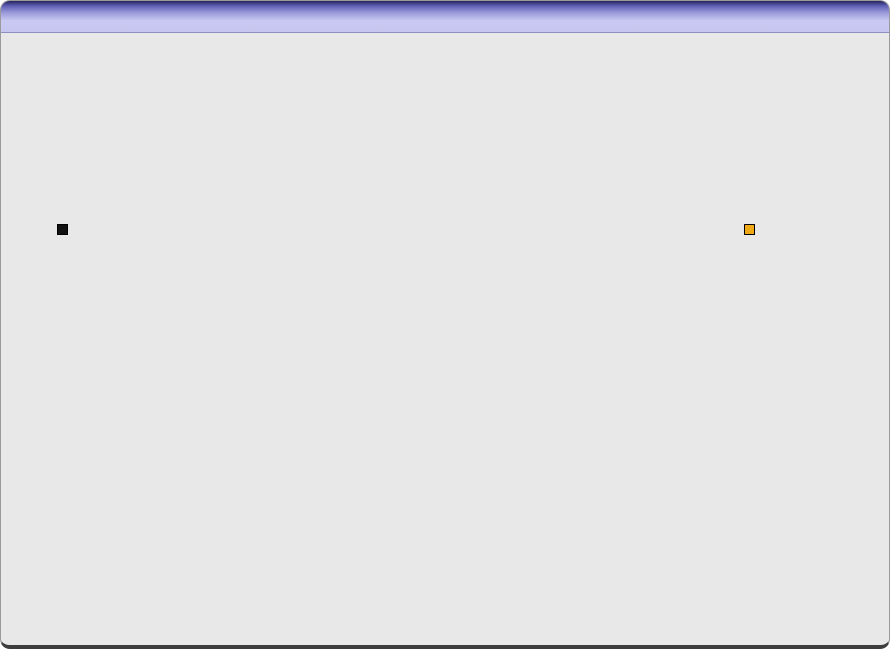 The height and width of the screenshot is (650, 890). What do you see at coordinates (62, 229) in the screenshot?
I see `sugar-legend-swatch-icon` at bounding box center [62, 229].